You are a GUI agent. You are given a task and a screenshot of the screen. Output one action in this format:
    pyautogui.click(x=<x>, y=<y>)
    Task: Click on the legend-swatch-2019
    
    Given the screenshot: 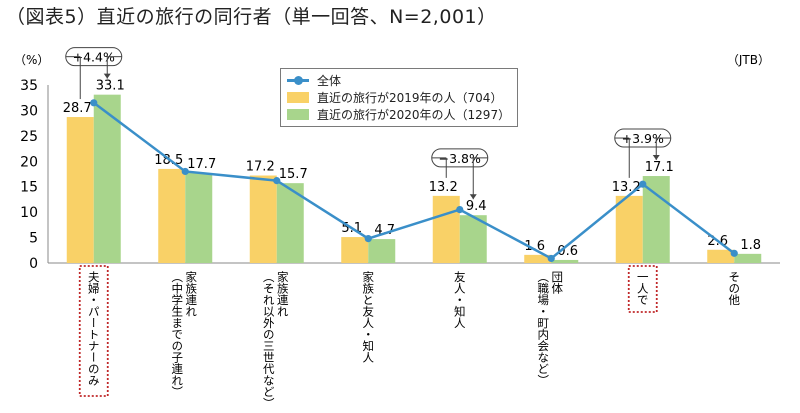 What is the action you would take?
    pyautogui.click(x=298, y=97)
    